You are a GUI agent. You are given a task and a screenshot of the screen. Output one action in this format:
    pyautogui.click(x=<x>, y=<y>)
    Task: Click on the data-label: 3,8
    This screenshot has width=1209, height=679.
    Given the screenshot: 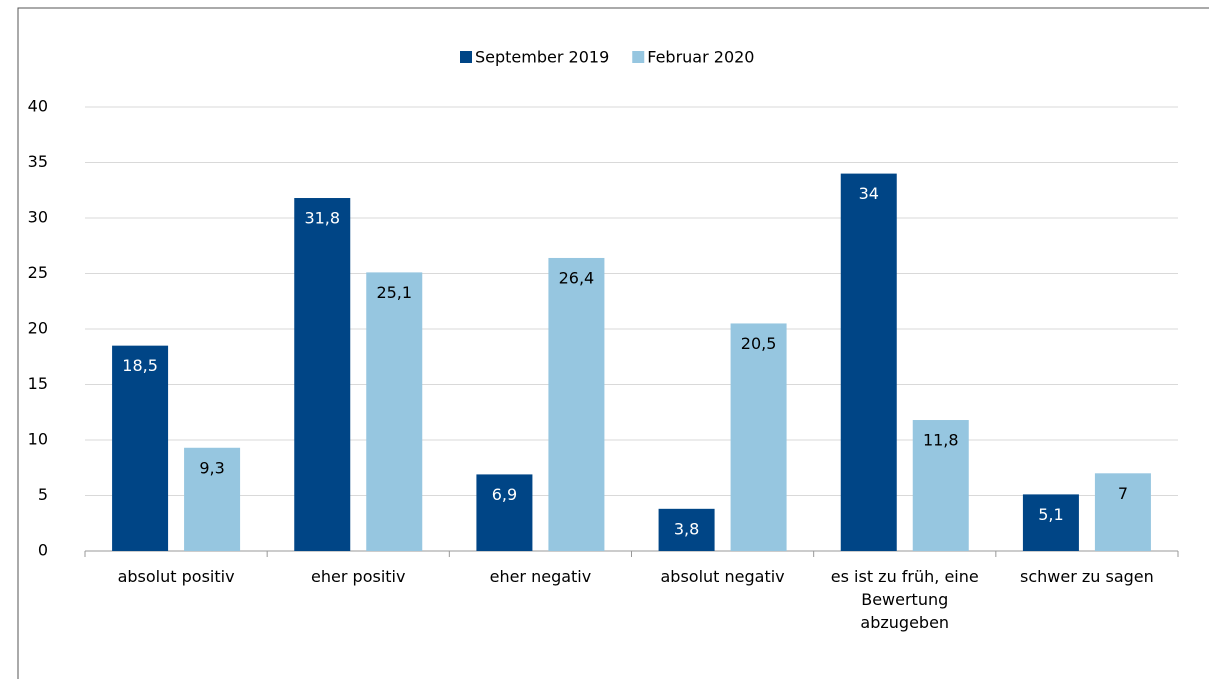 What is the action you would take?
    pyautogui.click(x=686, y=528)
    